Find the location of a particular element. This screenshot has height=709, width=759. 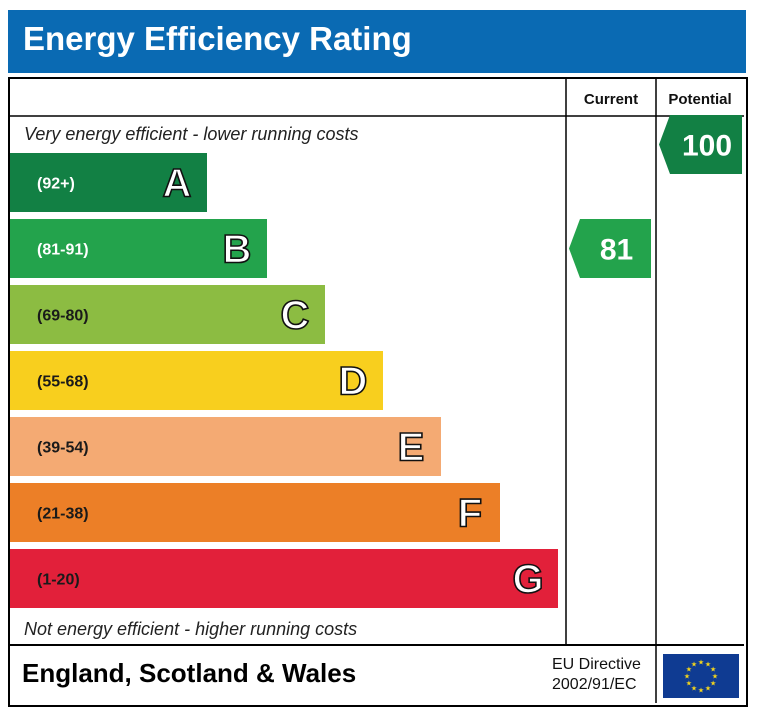

band-letter-c: C is located at coordinates (295, 316).